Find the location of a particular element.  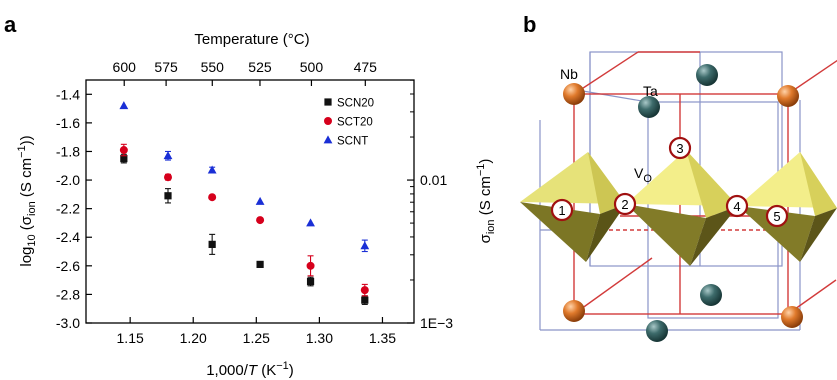

svg-text: 4 is located at coordinates (736, 206).